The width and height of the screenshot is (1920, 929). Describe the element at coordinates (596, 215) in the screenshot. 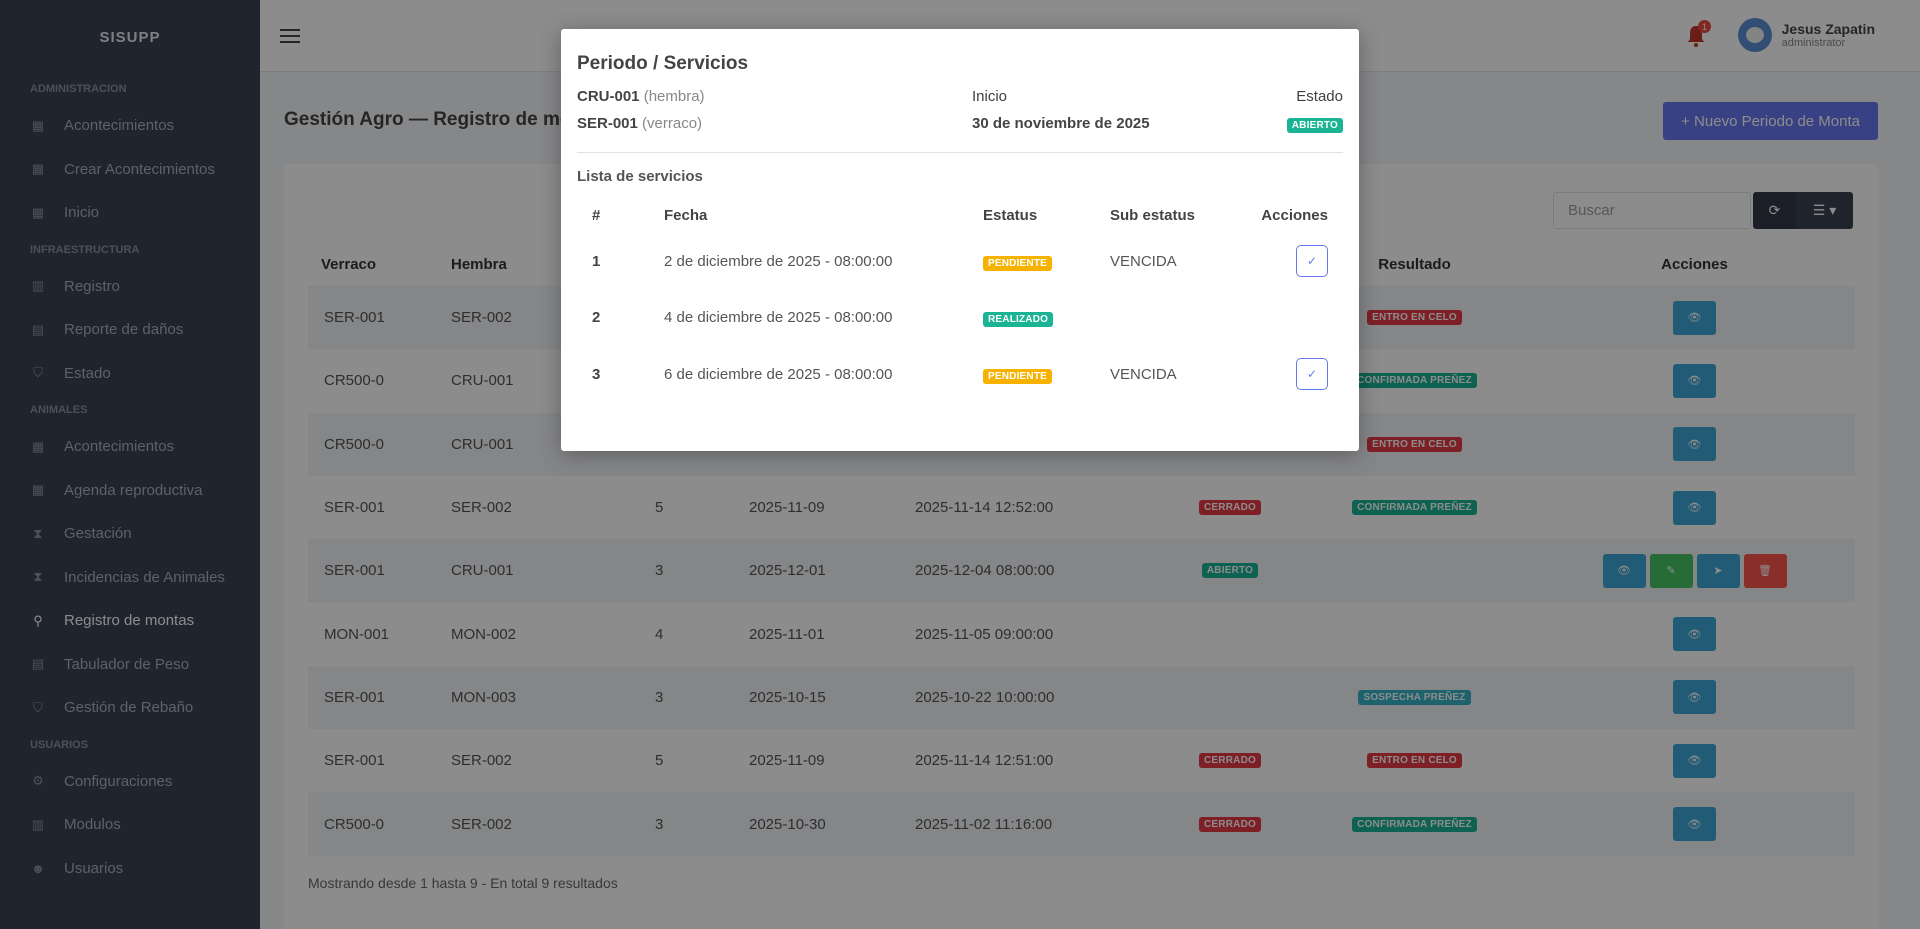

I see `header-number: #` at that location.